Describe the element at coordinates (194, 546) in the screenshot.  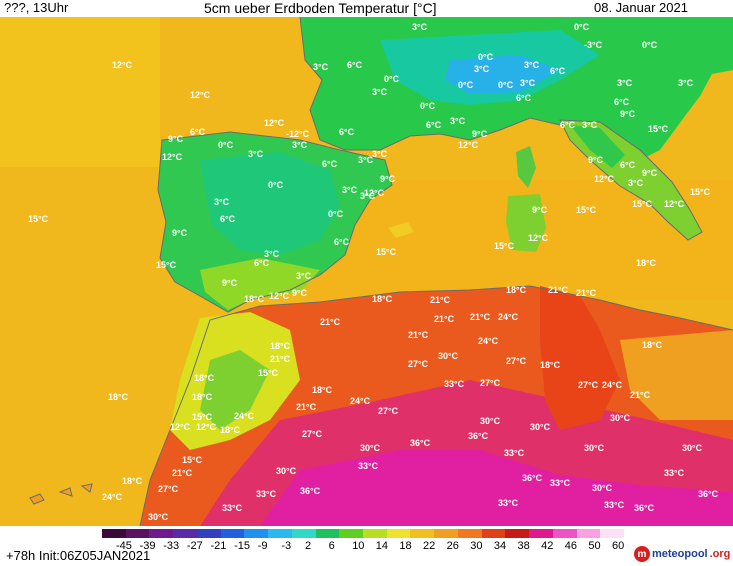
I see `legend-tick: -27` at that location.